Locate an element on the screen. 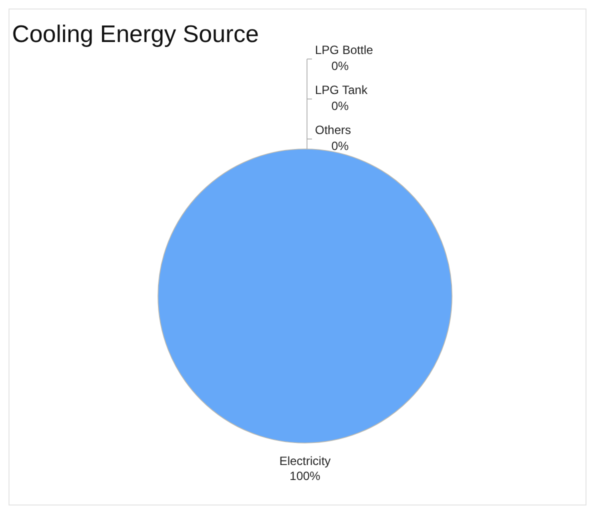  slice-label: Electricity is located at coordinates (305, 461).